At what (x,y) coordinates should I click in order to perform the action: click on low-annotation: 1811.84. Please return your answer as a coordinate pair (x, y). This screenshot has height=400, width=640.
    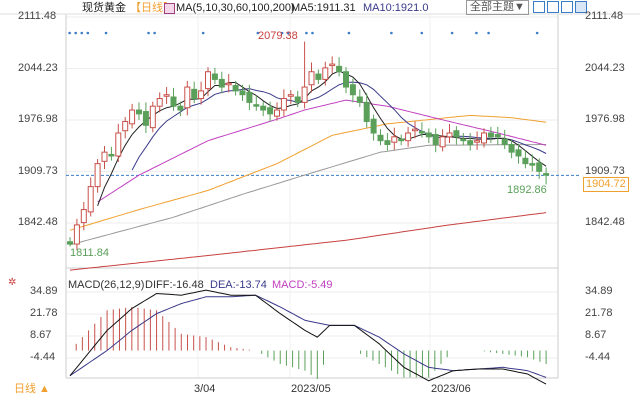
    Looking at the image, I should click on (89, 253).